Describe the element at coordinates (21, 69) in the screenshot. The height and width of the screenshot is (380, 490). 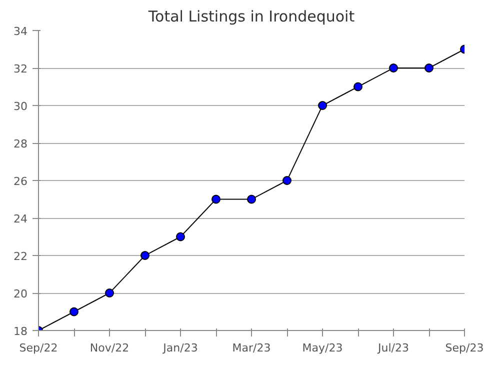
I see `y-tick-label: 32` at that location.